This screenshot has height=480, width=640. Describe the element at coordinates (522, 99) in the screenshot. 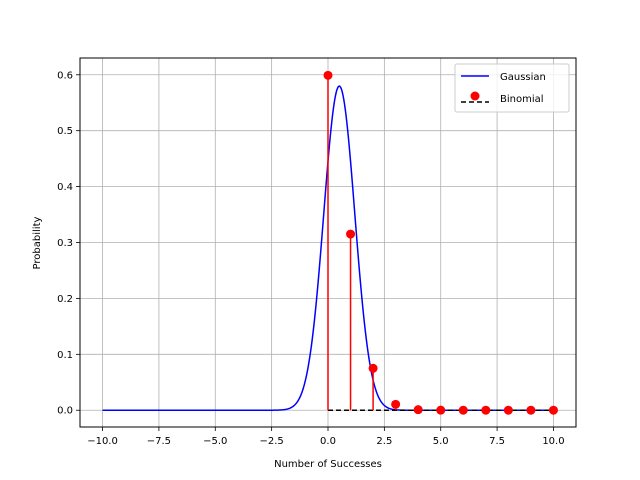

I see `legend-binomial-label: Binomial` at that location.